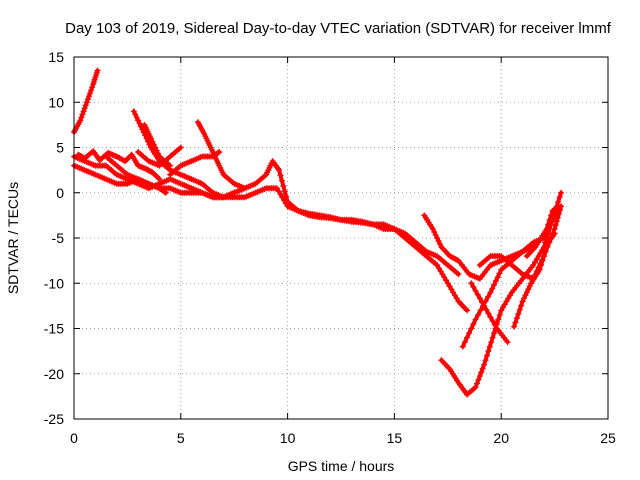 The height and width of the screenshot is (480, 640). What do you see at coordinates (56, 102) in the screenshot?
I see `y-tick-label: 10` at bounding box center [56, 102].